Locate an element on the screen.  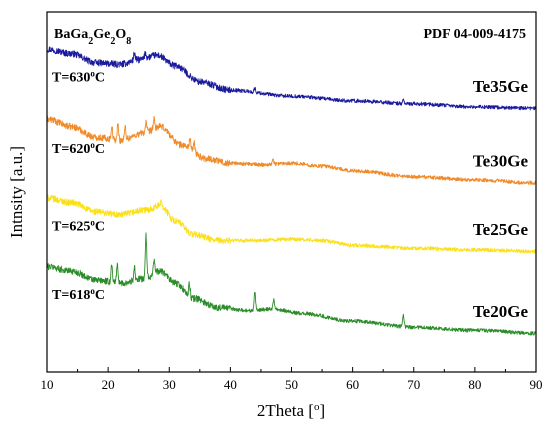
temperature-label: T=630oC is located at coordinates (78, 76).